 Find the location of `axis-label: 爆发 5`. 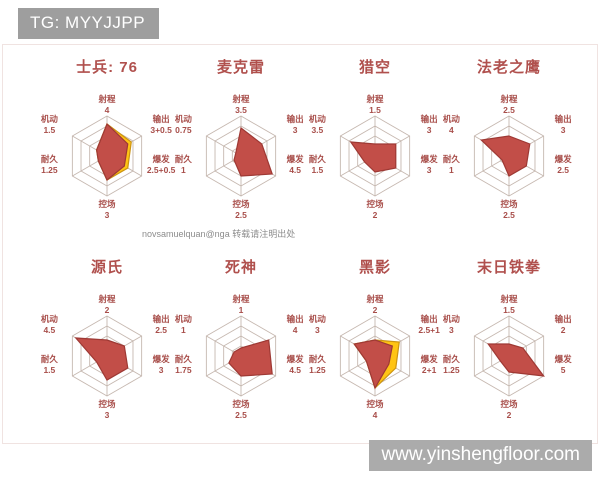

axis-label: 爆发 5 is located at coordinates (563, 365).